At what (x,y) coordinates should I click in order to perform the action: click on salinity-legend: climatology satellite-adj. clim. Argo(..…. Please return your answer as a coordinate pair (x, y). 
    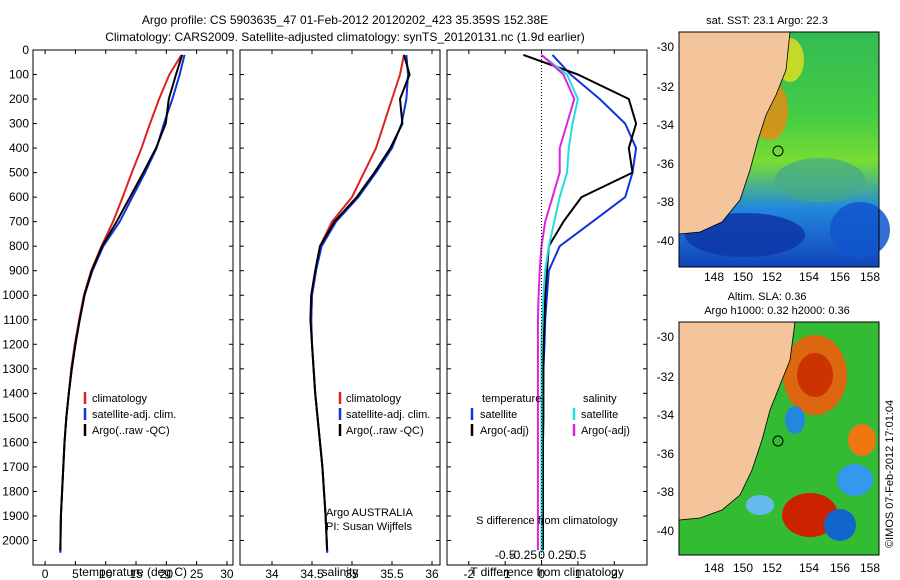
    Looking at the image, I should click on (384, 414).